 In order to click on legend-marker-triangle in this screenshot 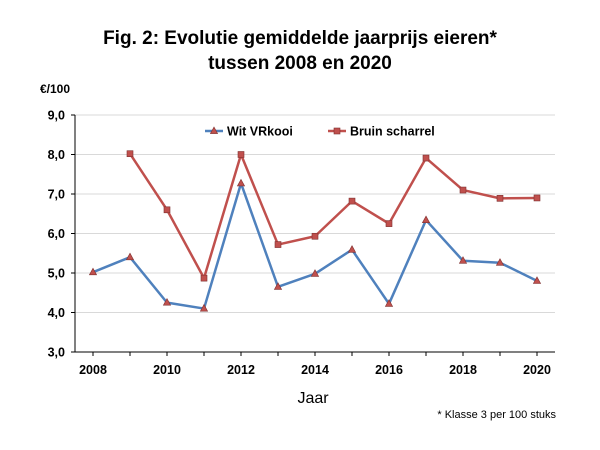, I will do `click(214, 130)`.